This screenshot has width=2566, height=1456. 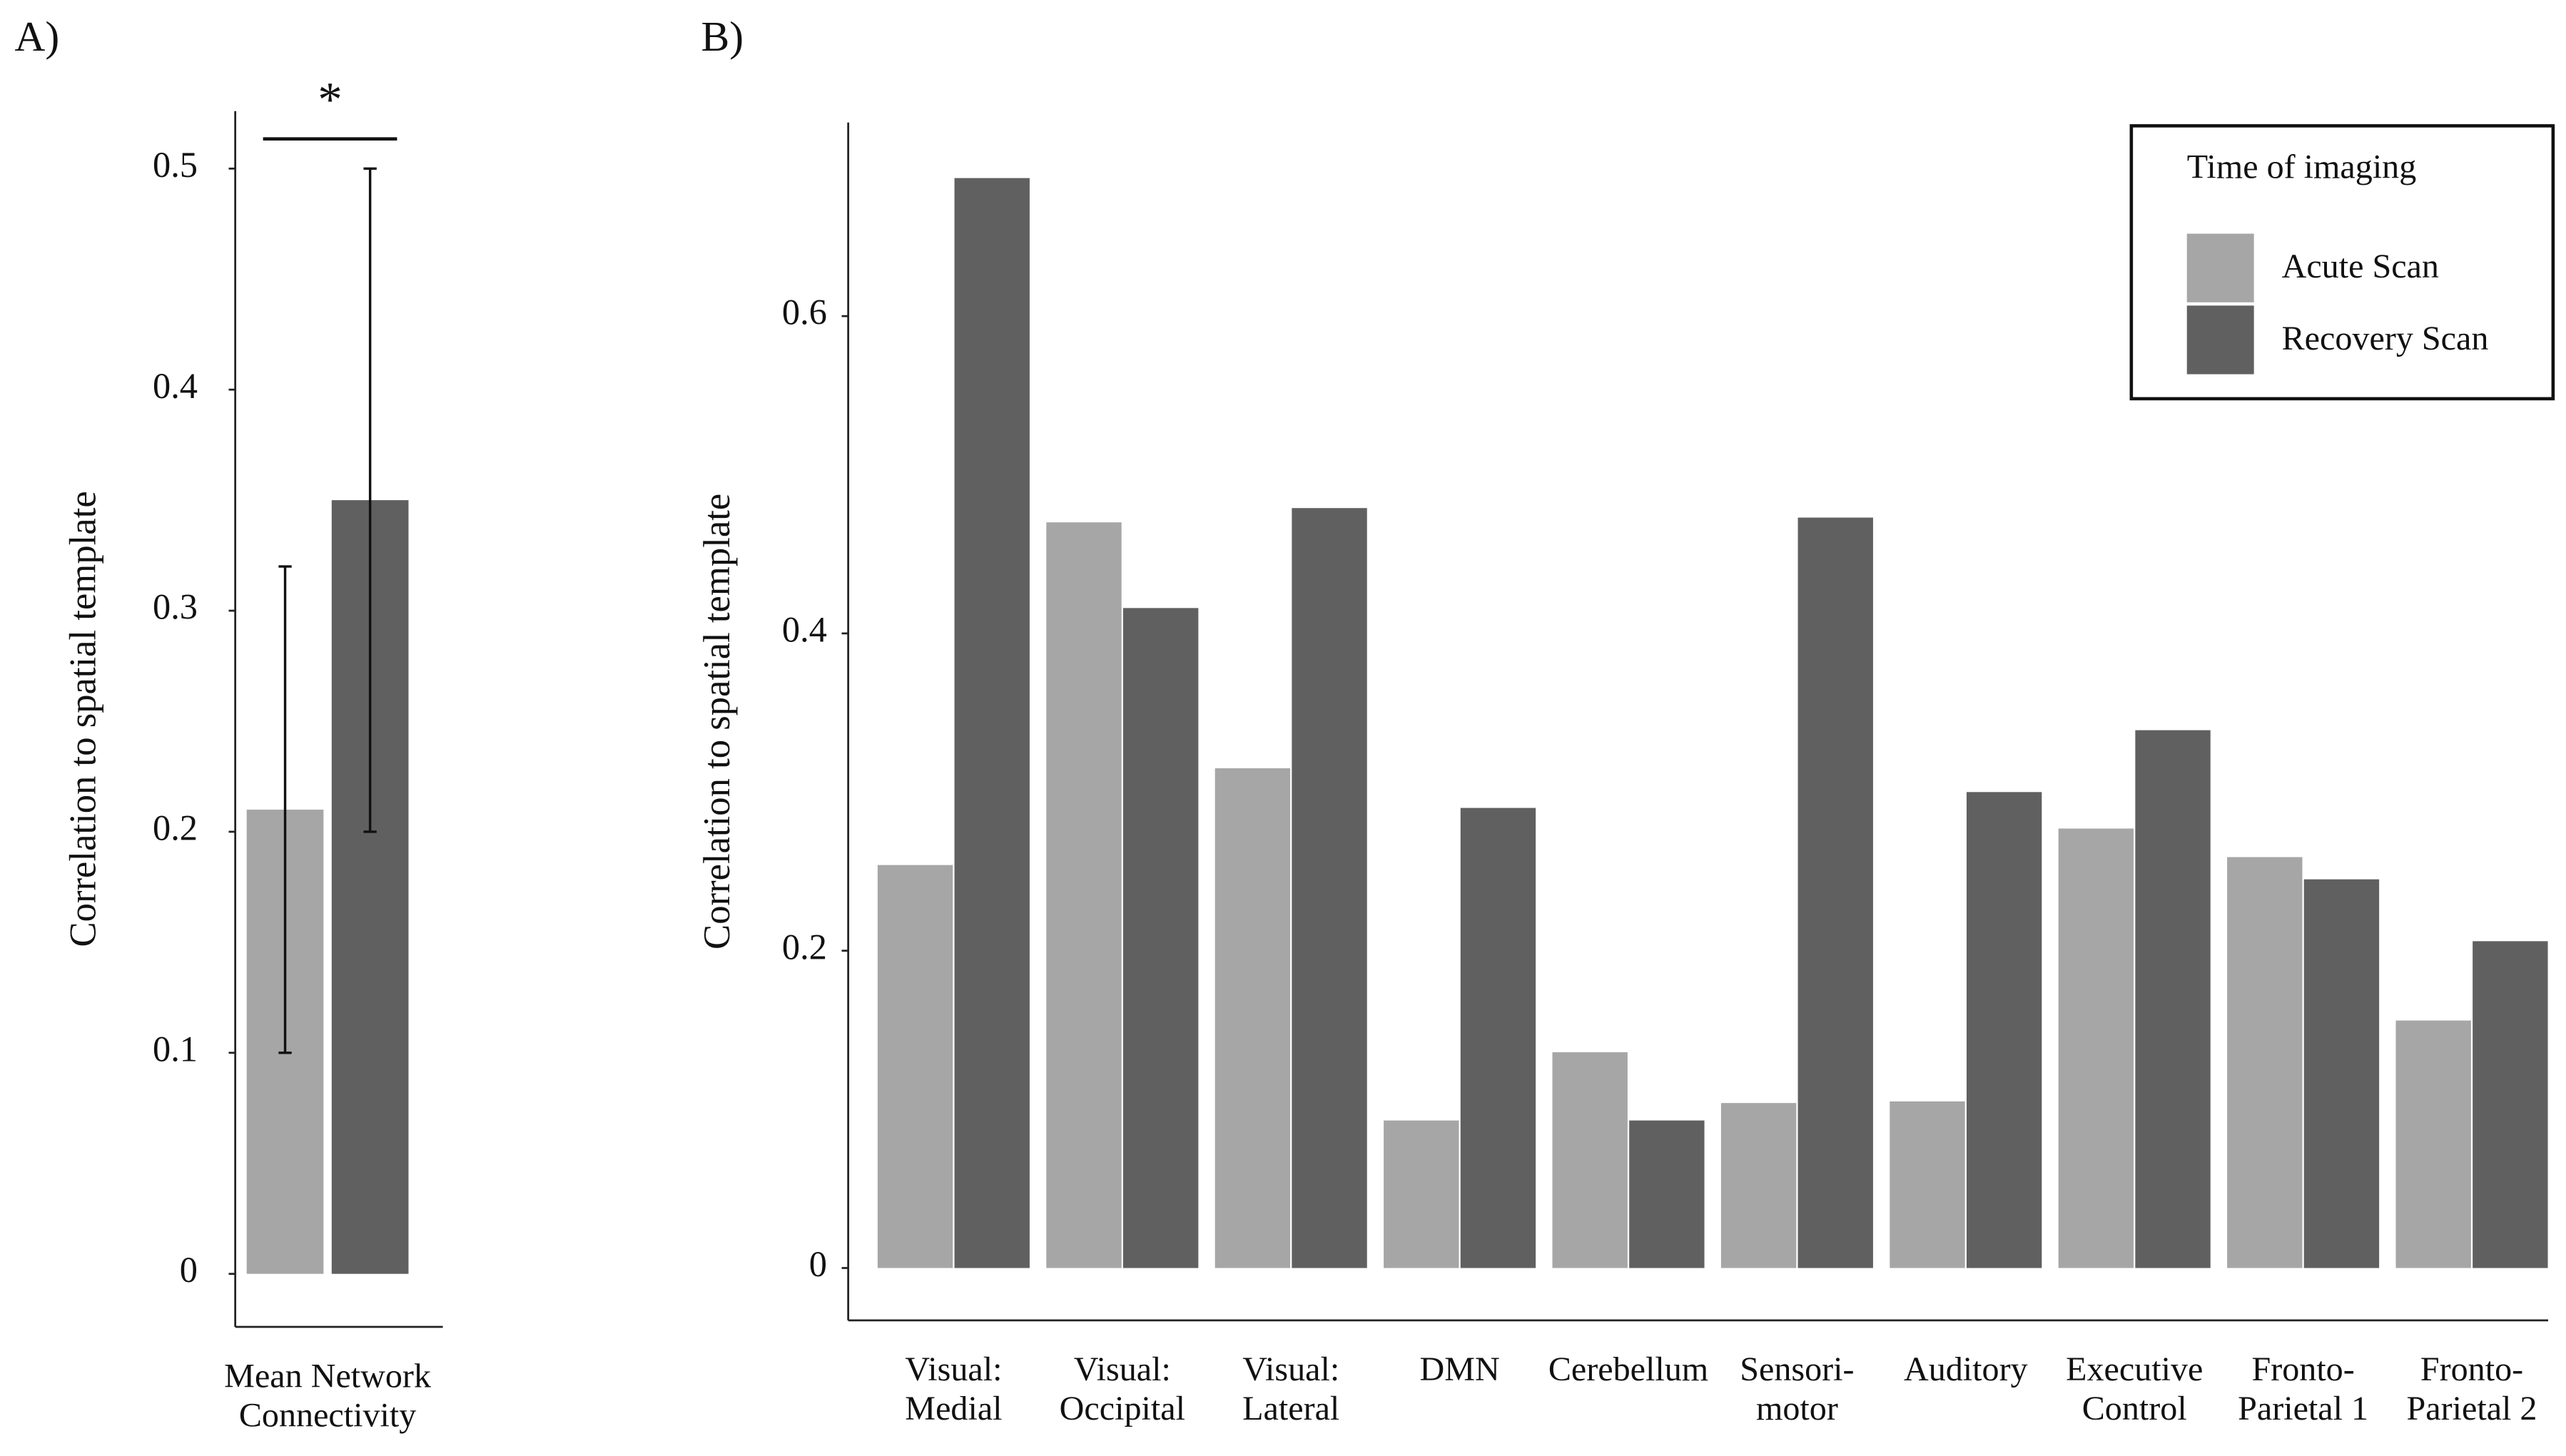 I want to click on x-tick-label: Parietal 2, so click(x=2472, y=1408).